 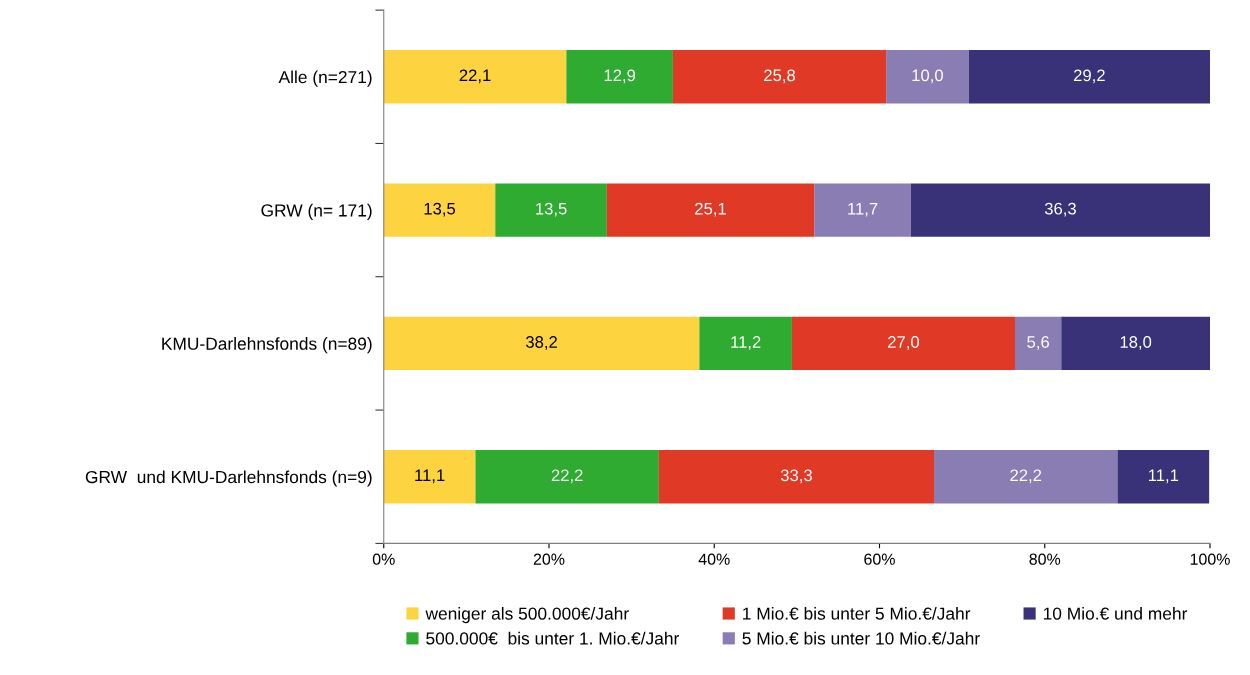 What do you see at coordinates (325, 78) in the screenshot?
I see `y-tick-label: Alle (n=271)` at bounding box center [325, 78].